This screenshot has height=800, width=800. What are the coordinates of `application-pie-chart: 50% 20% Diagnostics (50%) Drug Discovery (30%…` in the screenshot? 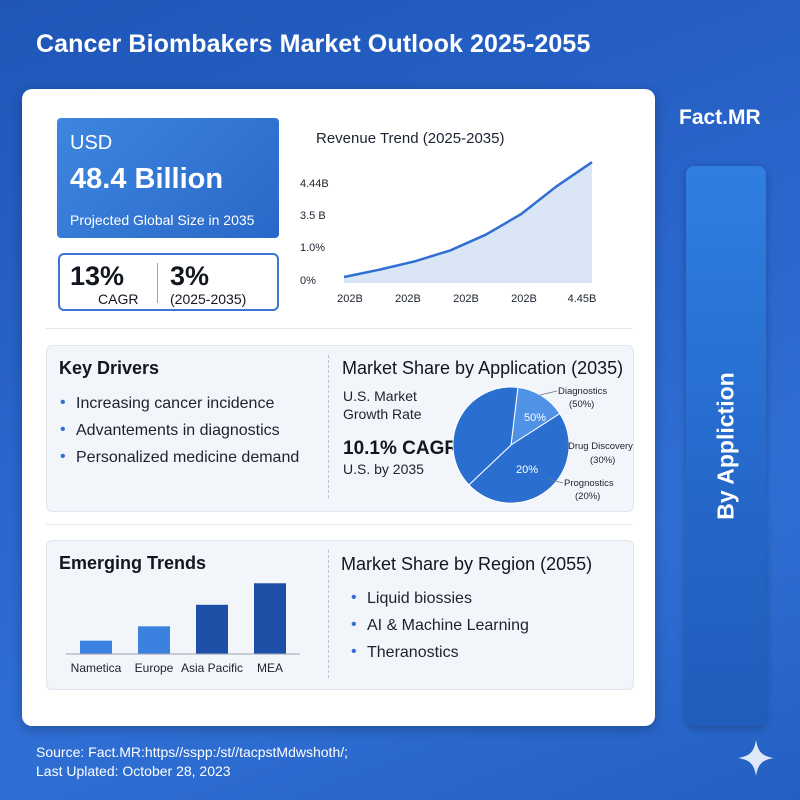 It's located at (542, 445).